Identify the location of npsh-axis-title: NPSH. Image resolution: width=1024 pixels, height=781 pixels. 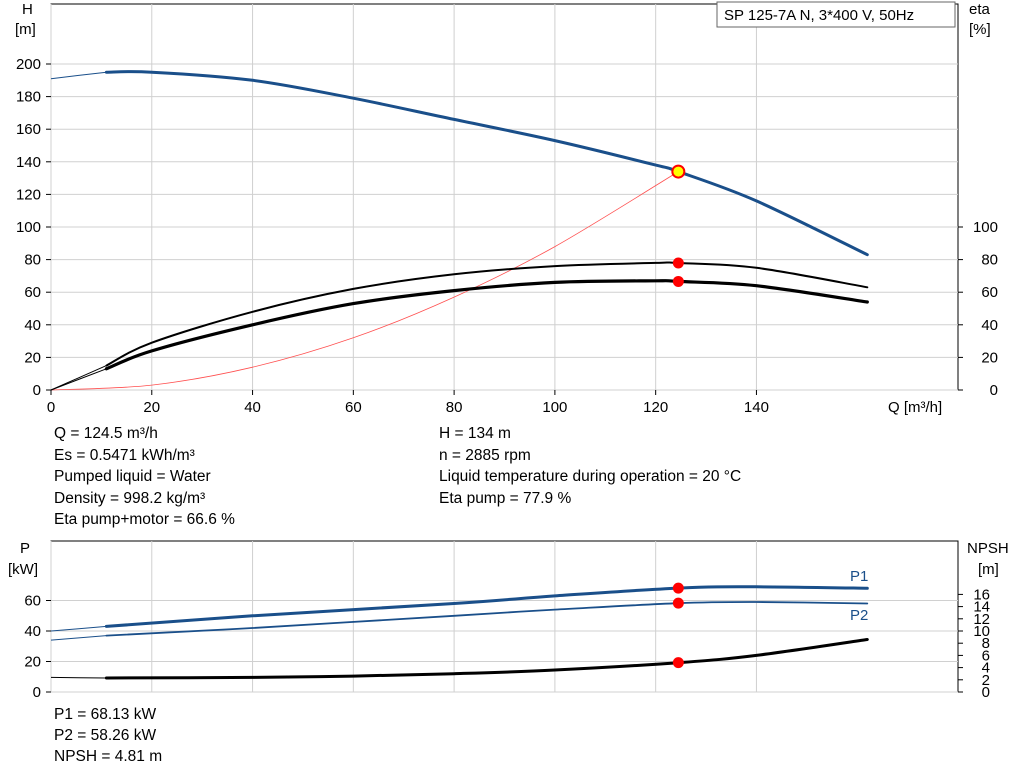
(988, 548).